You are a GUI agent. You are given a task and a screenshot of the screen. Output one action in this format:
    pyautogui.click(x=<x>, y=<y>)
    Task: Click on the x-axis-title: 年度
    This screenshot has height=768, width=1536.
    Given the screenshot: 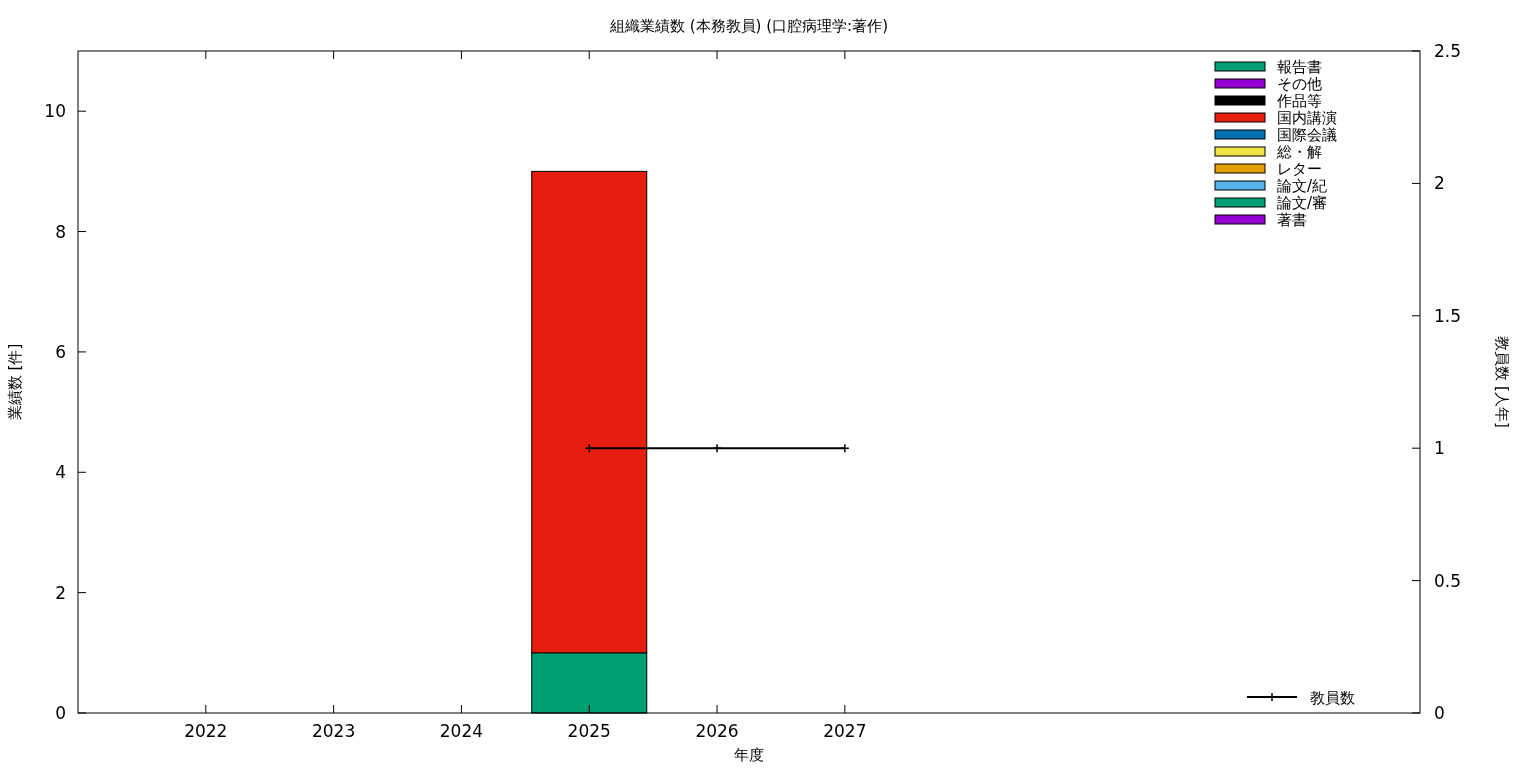 What is the action you would take?
    pyautogui.click(x=749, y=755)
    